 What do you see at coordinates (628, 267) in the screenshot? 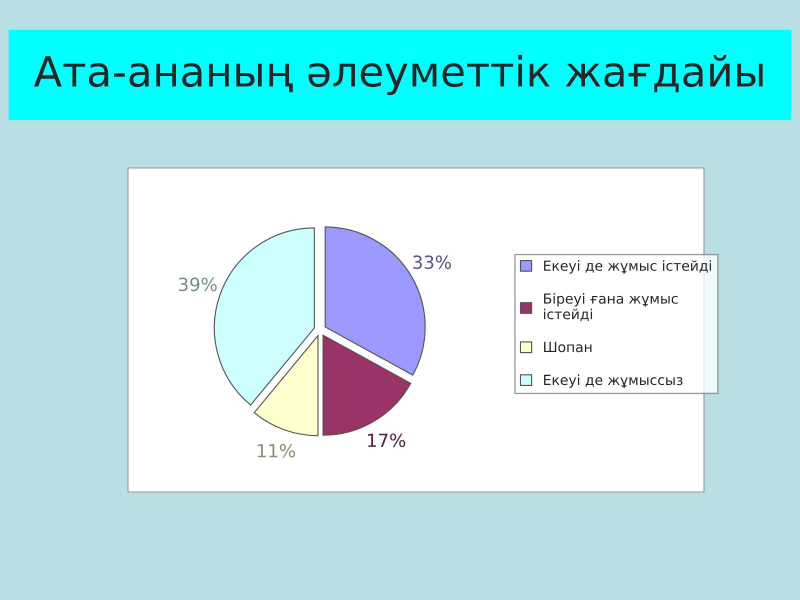
I see `legend-label: Екеуі де жұмыс істейді` at bounding box center [628, 267].